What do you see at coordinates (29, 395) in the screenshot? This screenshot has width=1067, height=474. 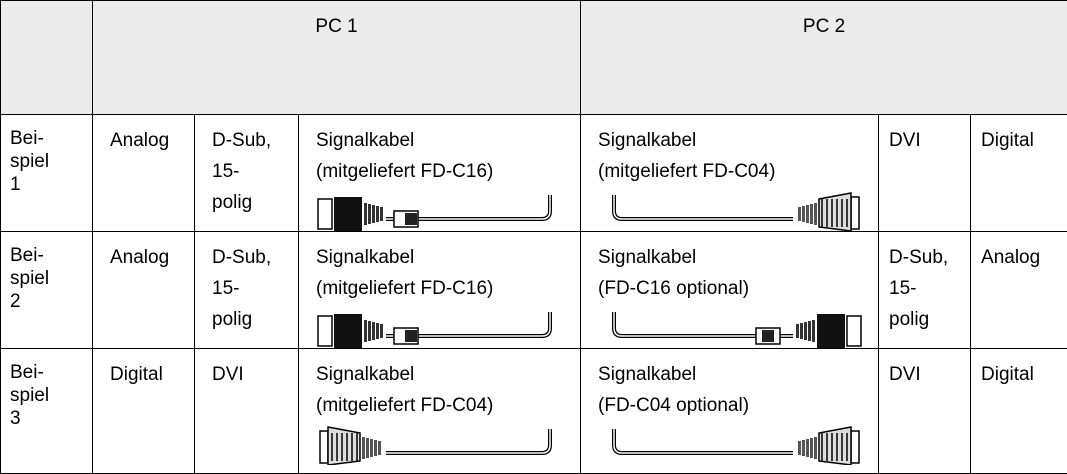 I see `cell-text: Bei- spiel 3` at bounding box center [29, 395].